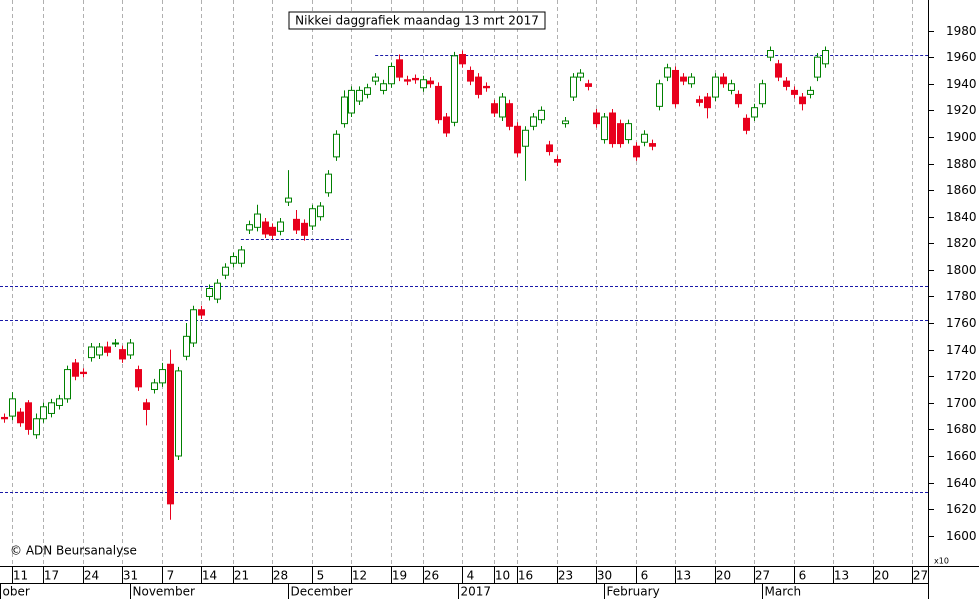  What do you see at coordinates (961, 323) in the screenshot?
I see `y-tick-label: 1760` at bounding box center [961, 323].